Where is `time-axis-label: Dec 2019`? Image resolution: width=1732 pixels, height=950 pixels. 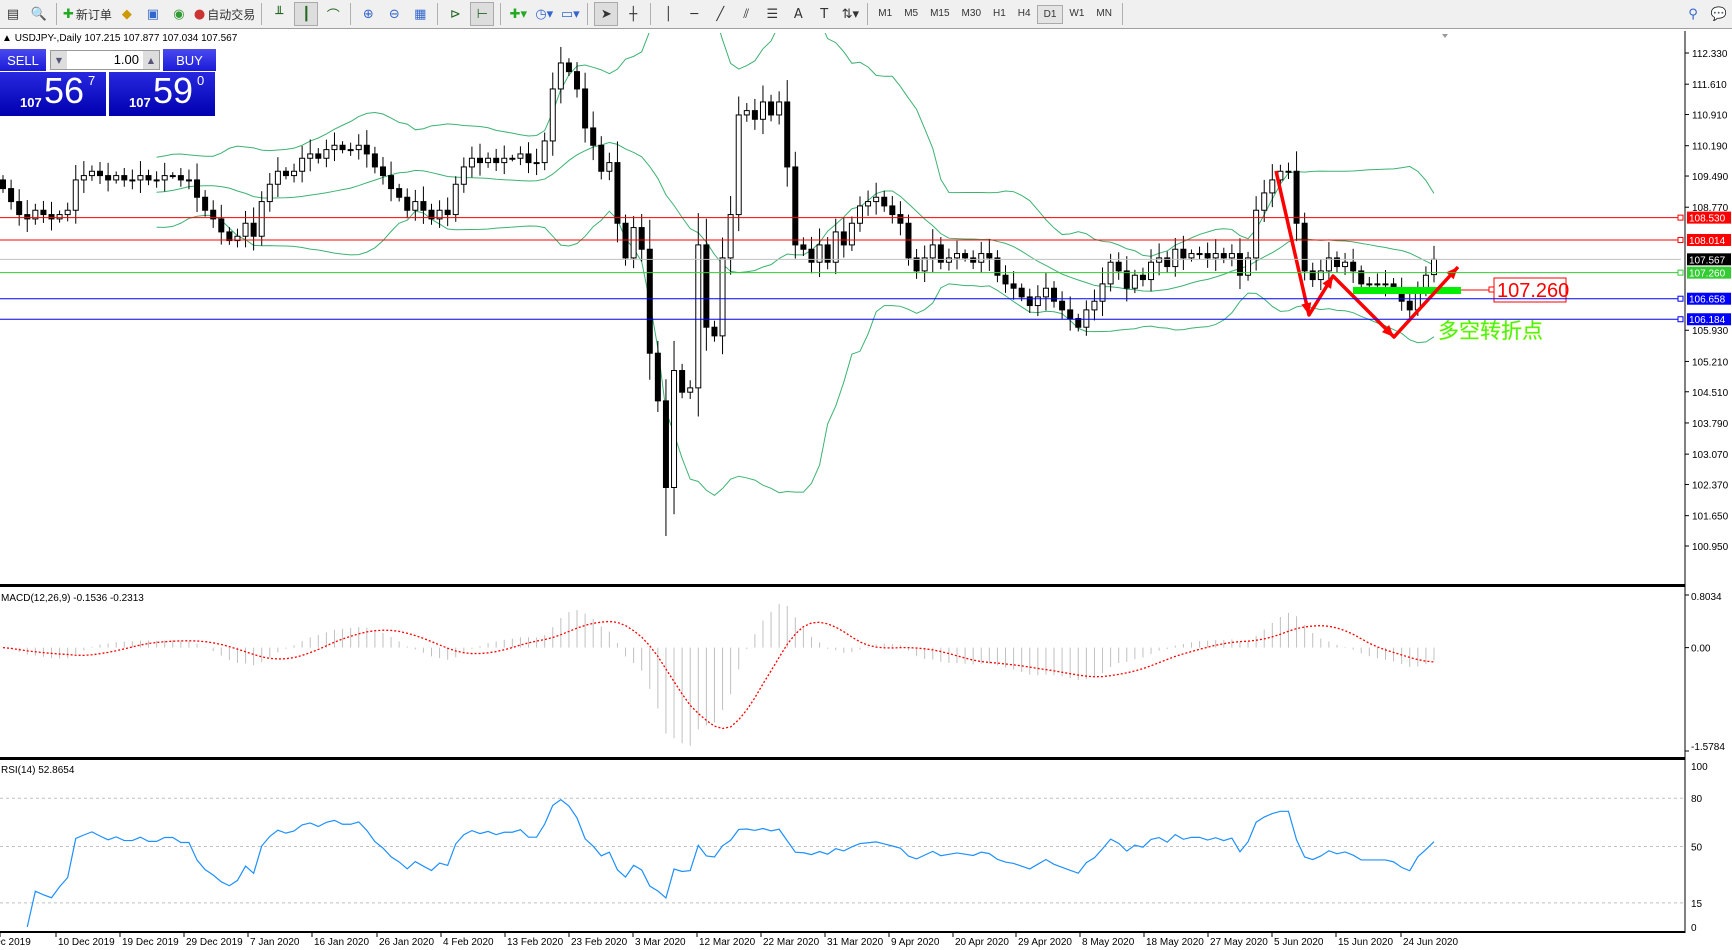
time-axis-label: Dec 2019 is located at coordinates (15, 942).